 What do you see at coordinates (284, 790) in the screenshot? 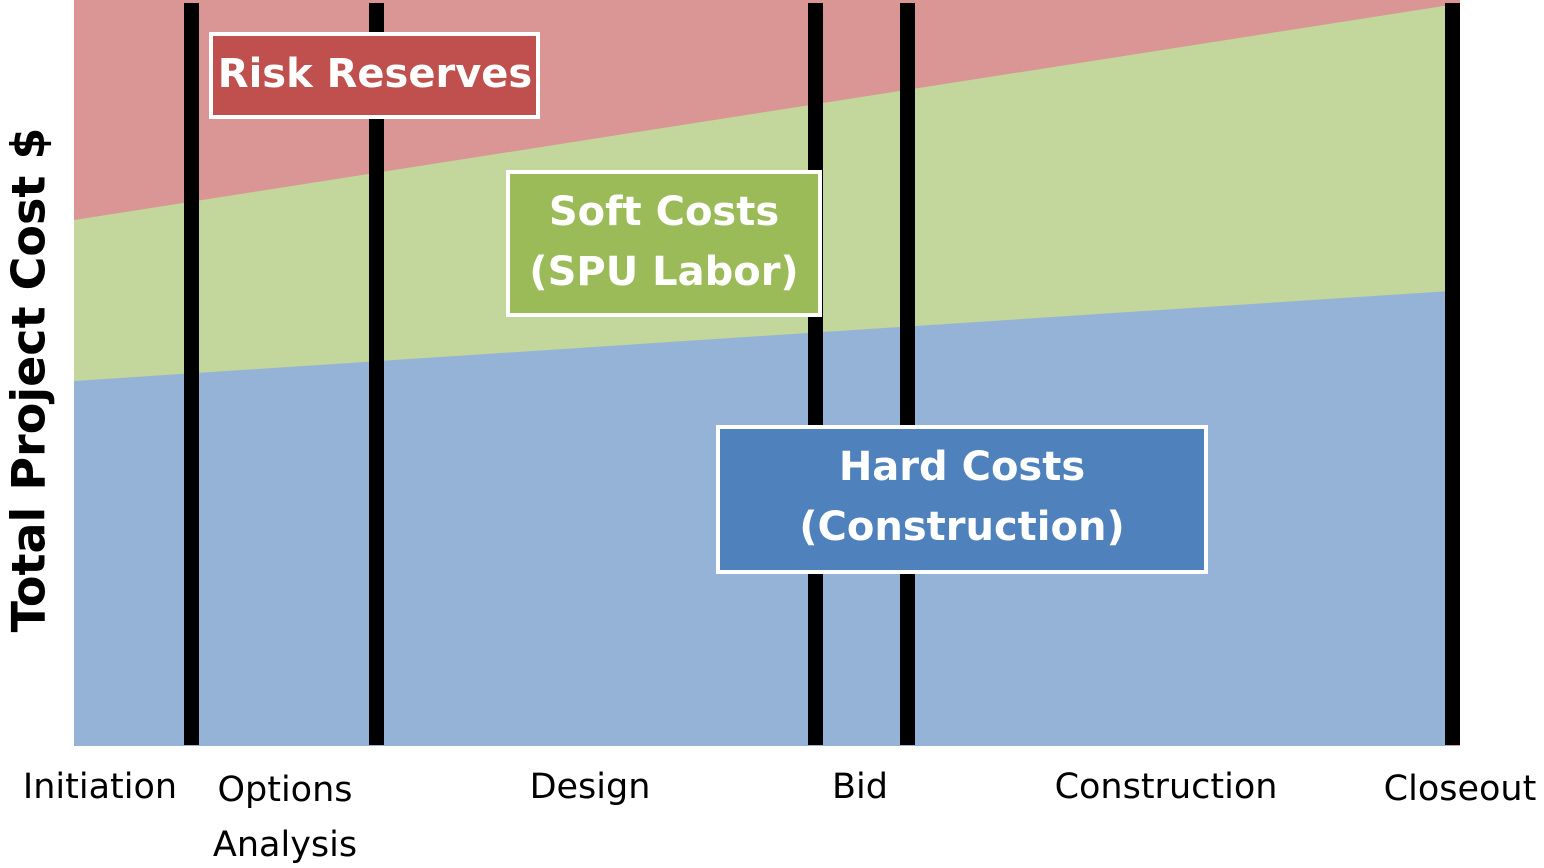
I see `phase-label: Options` at bounding box center [284, 790].